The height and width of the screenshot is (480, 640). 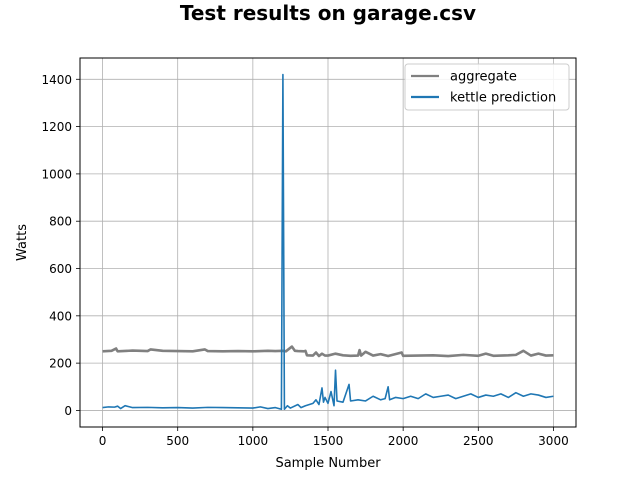 What do you see at coordinates (328, 441) in the screenshot?
I see `x-tick-label: 1500` at bounding box center [328, 441].